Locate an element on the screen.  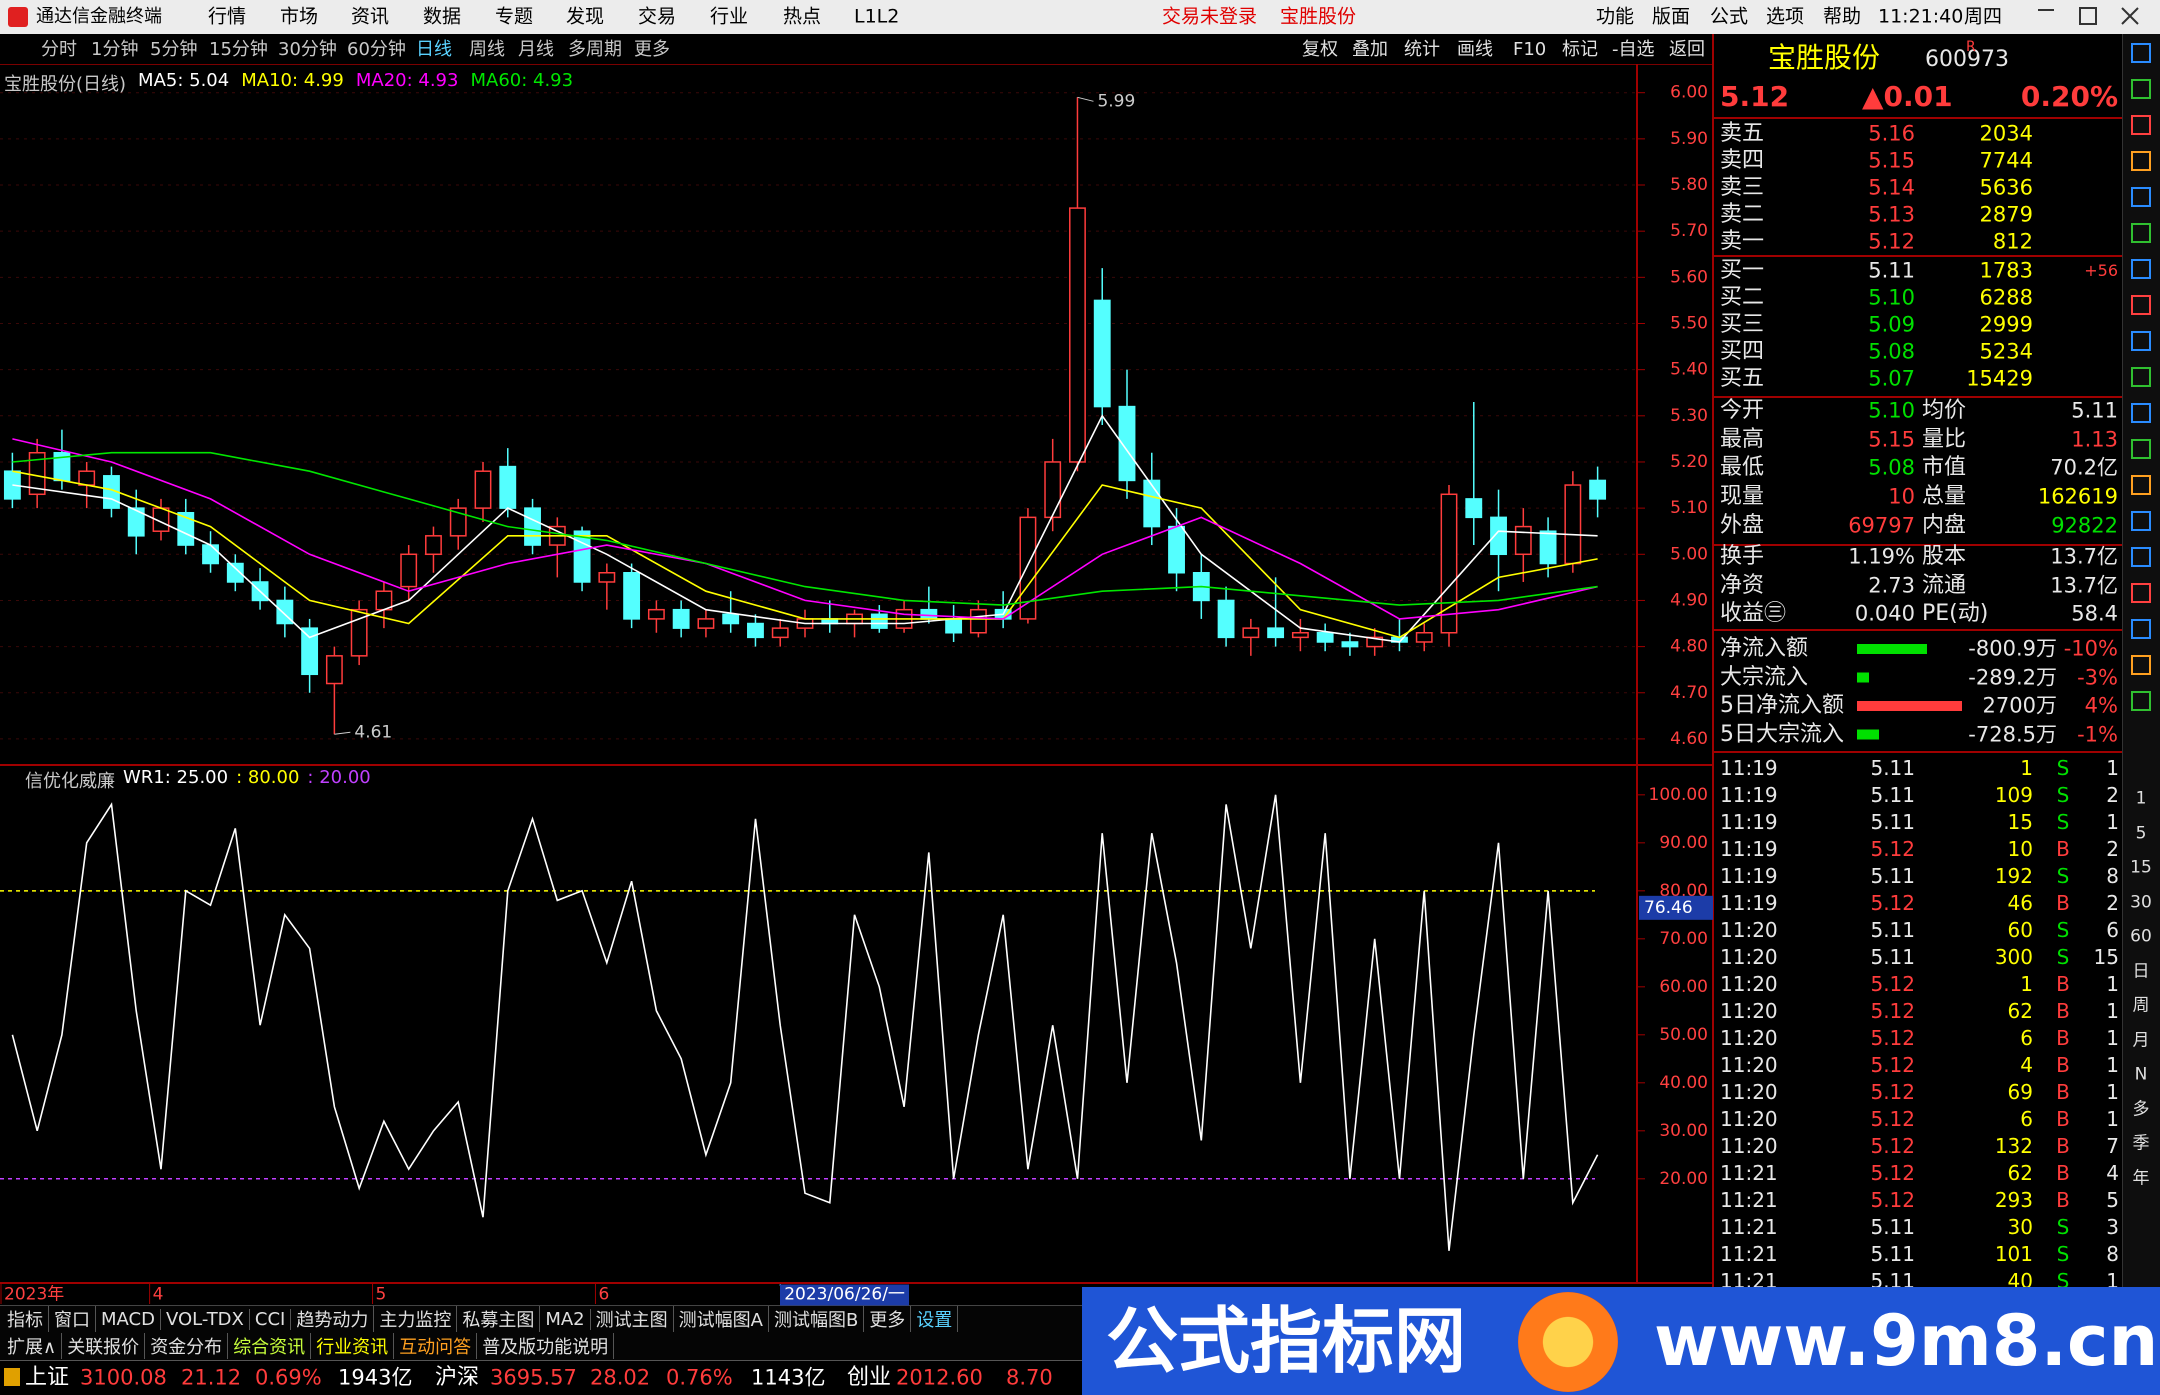
stat-label: 外盘 is located at coordinates (1742, 525).